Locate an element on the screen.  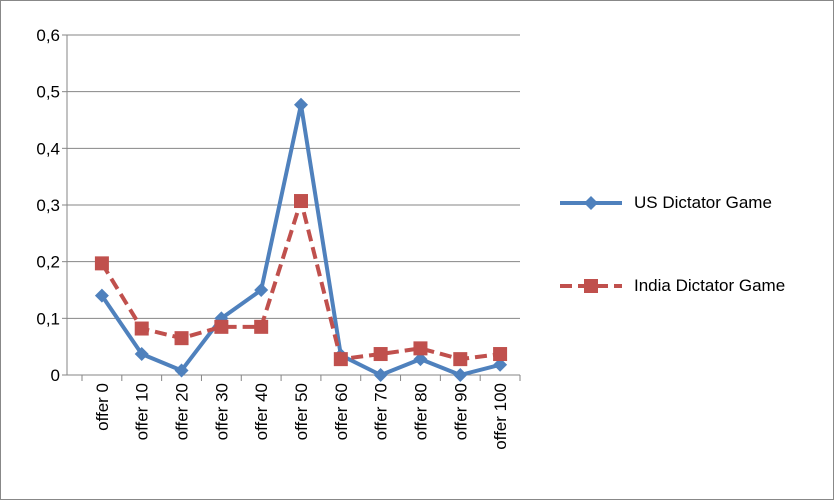
x-tick-label: offer 30 is located at coordinates (221, 411).